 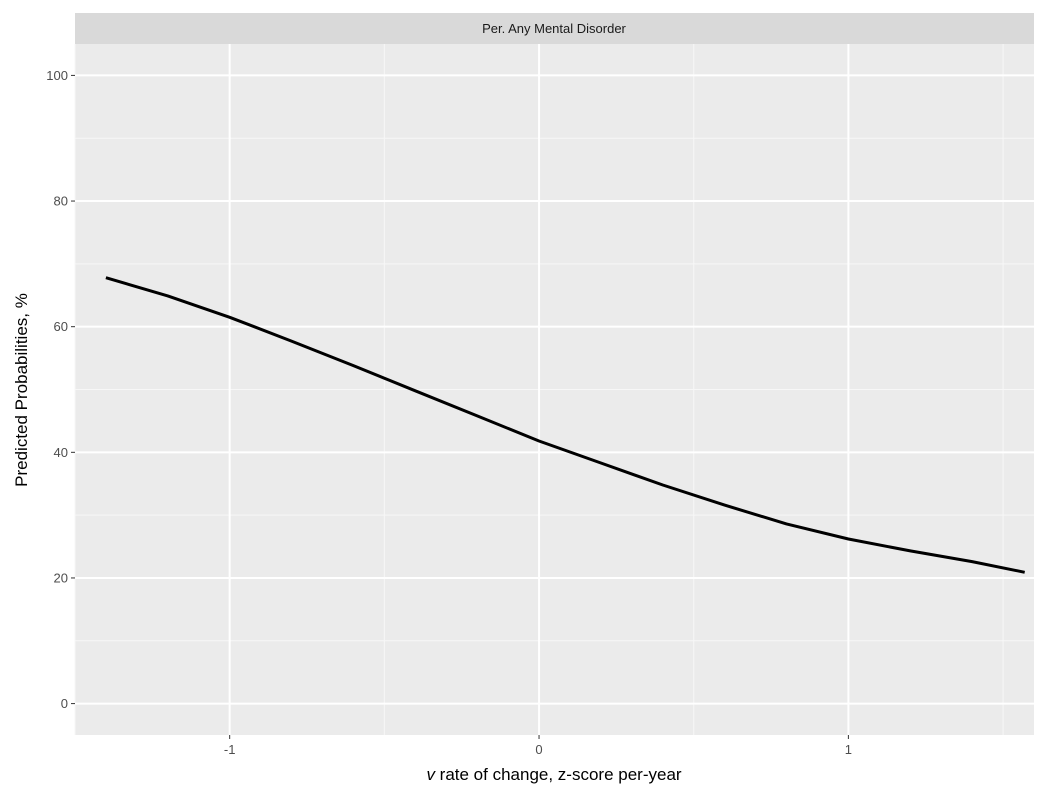 I want to click on facet-strip, so click(x=554, y=28).